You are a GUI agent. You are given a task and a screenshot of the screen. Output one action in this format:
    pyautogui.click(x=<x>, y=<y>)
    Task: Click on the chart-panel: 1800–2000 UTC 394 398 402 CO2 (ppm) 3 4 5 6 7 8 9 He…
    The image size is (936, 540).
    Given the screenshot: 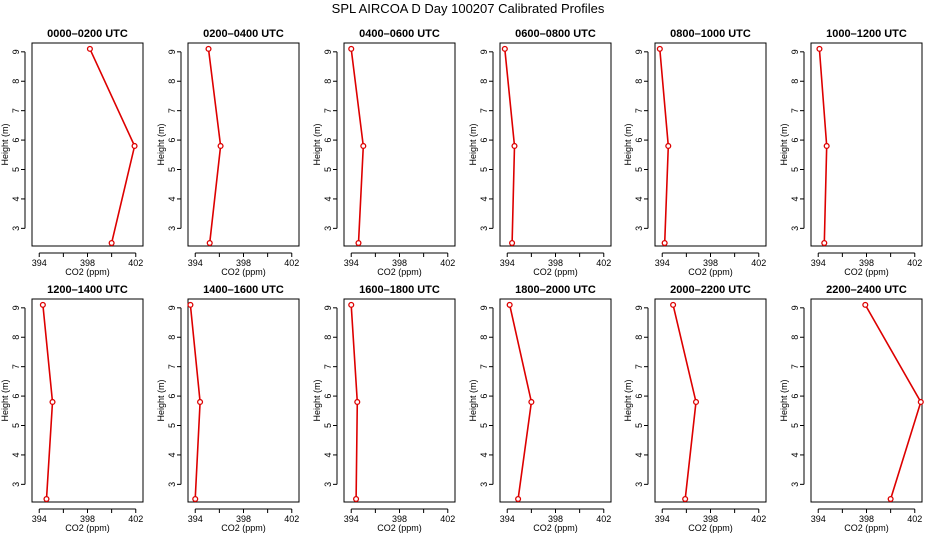 What is the action you would take?
    pyautogui.click(x=540, y=408)
    